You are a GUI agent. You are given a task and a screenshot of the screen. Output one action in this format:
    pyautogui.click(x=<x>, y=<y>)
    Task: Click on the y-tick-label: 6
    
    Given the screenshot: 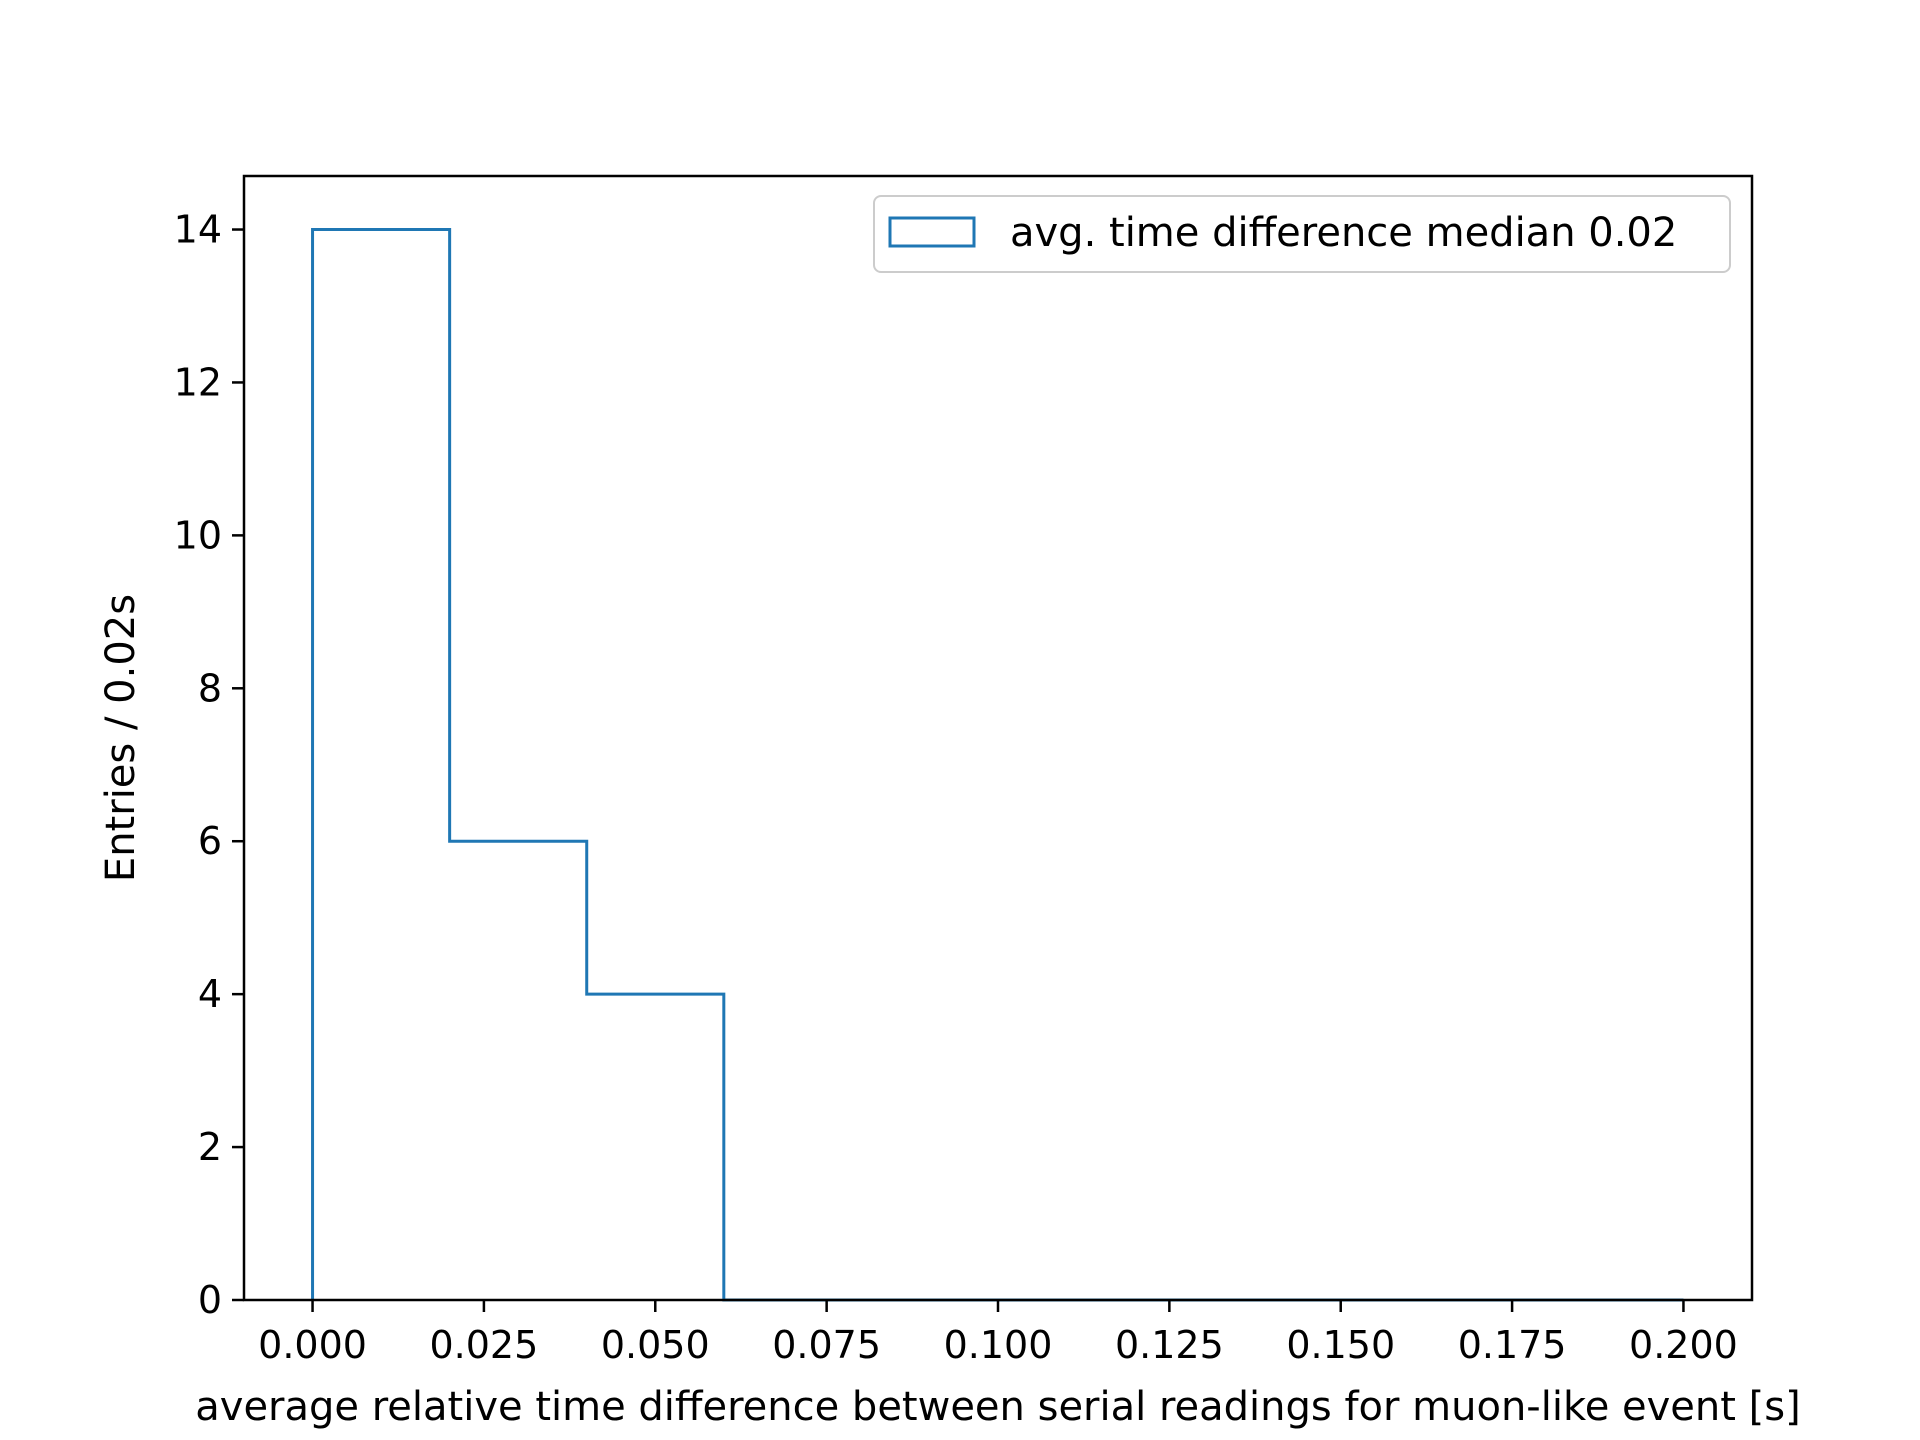 What is the action you would take?
    pyautogui.click(x=210, y=841)
    